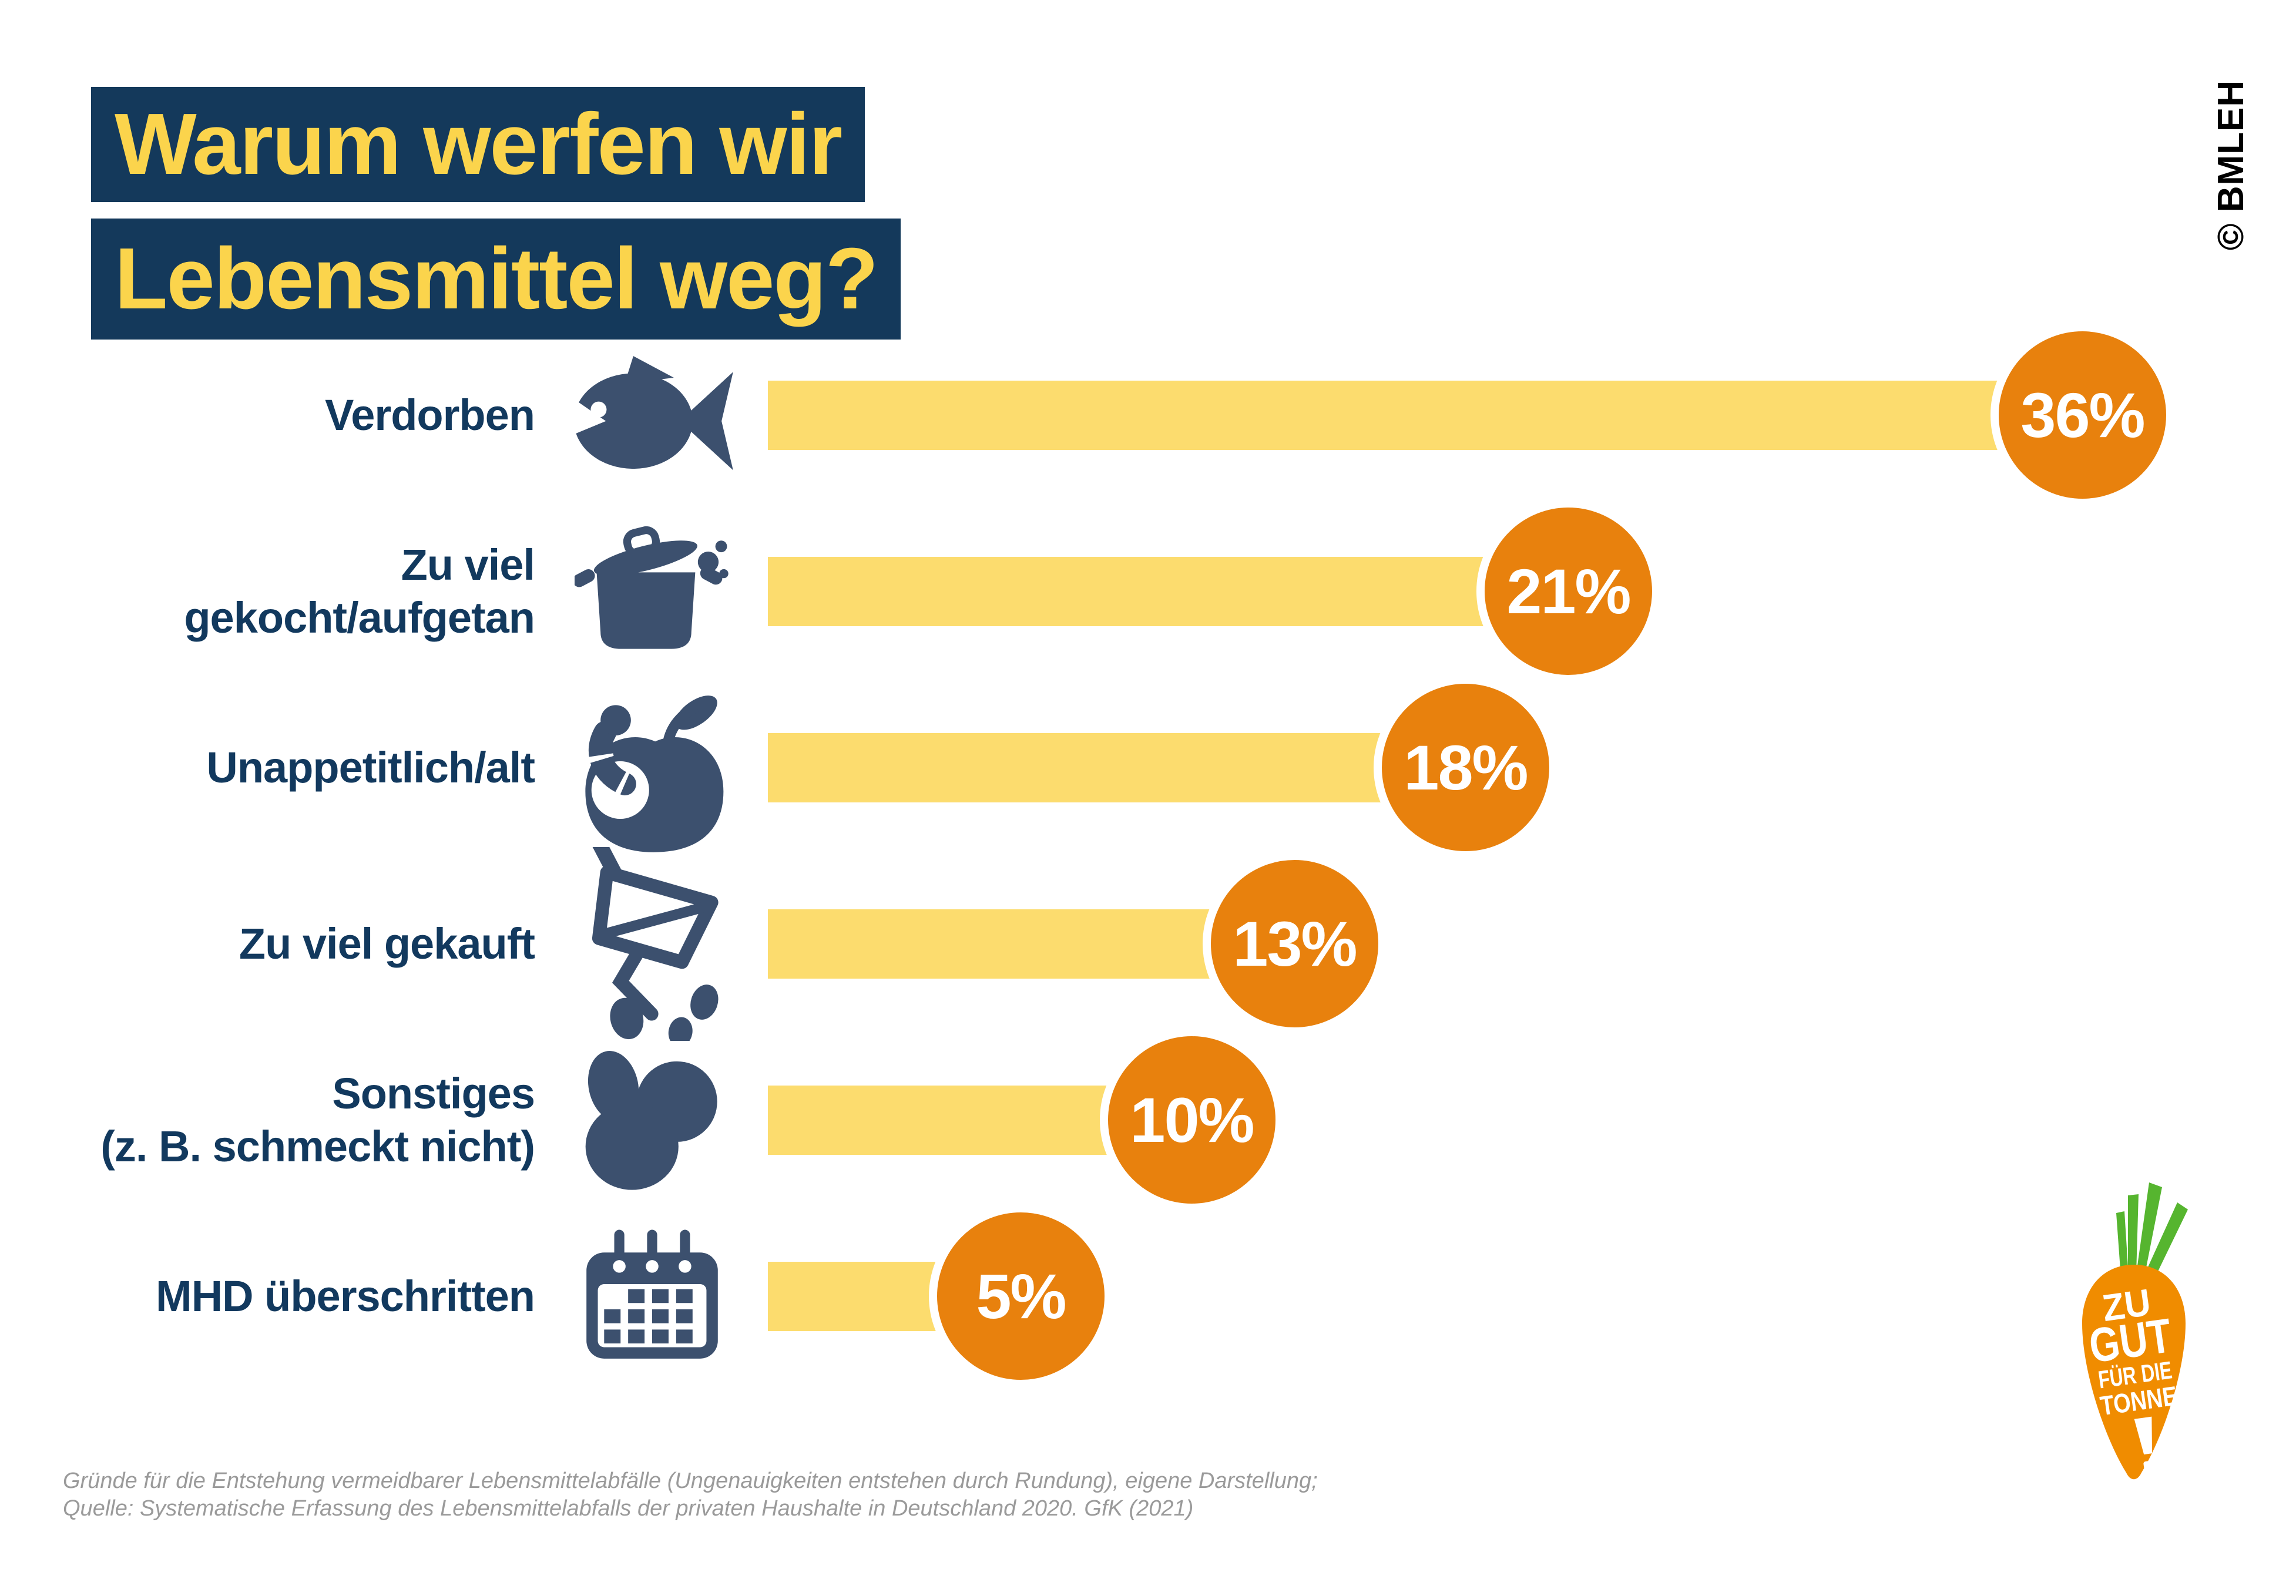  Describe the element at coordinates (652, 944) in the screenshot. I see `shopping-cart-icon` at that location.